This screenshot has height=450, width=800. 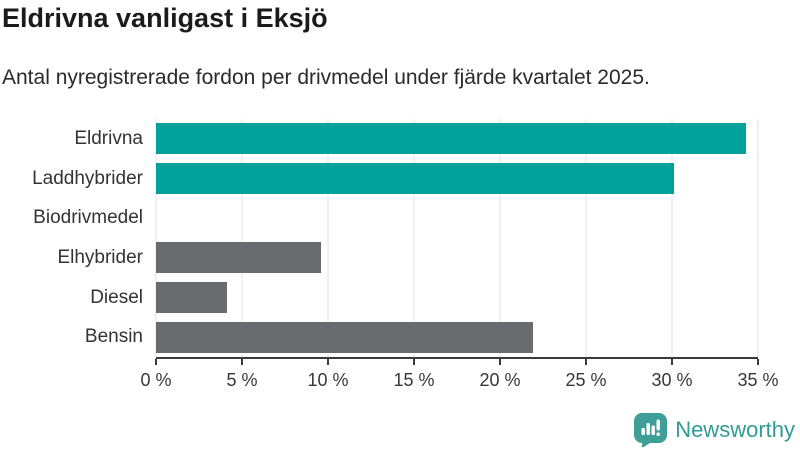 I want to click on x-tick-label: 15 %, so click(x=414, y=380).